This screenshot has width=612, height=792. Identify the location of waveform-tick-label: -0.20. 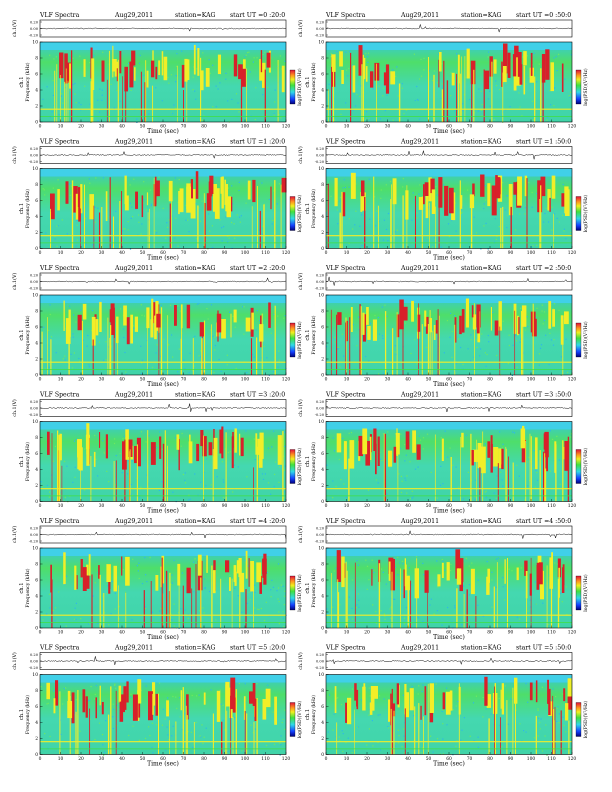
(34, 36).